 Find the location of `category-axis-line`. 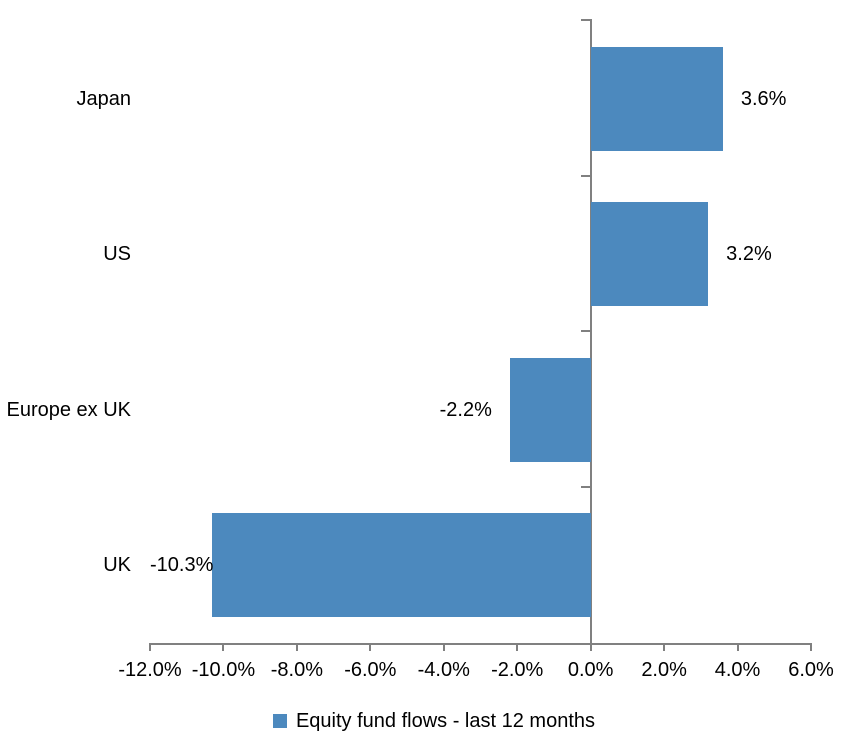

category-axis-line is located at coordinates (590, 331).